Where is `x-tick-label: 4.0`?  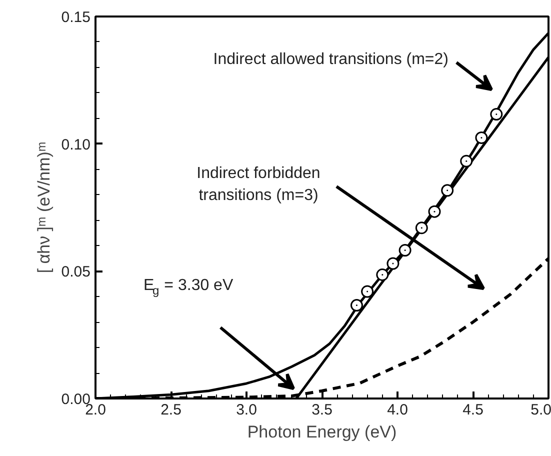
x-tick-label: 4.0 is located at coordinates (397, 410).